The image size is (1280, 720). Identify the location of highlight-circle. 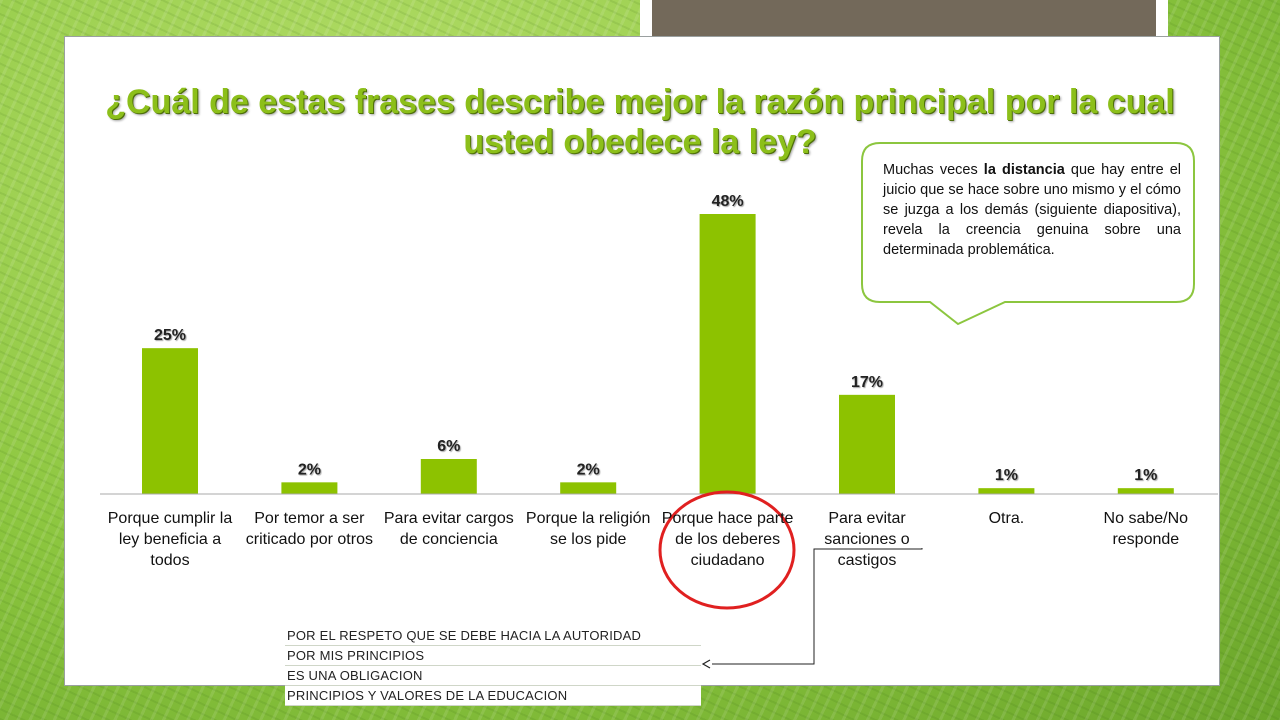
(727, 550).